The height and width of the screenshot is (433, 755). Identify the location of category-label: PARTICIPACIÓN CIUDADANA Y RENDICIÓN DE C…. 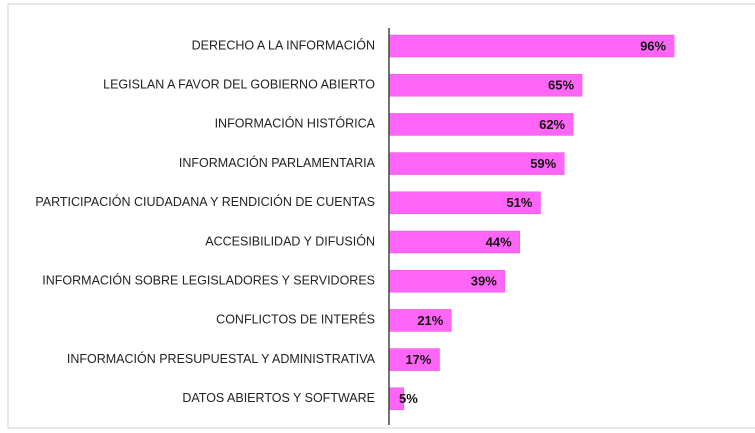
(205, 201).